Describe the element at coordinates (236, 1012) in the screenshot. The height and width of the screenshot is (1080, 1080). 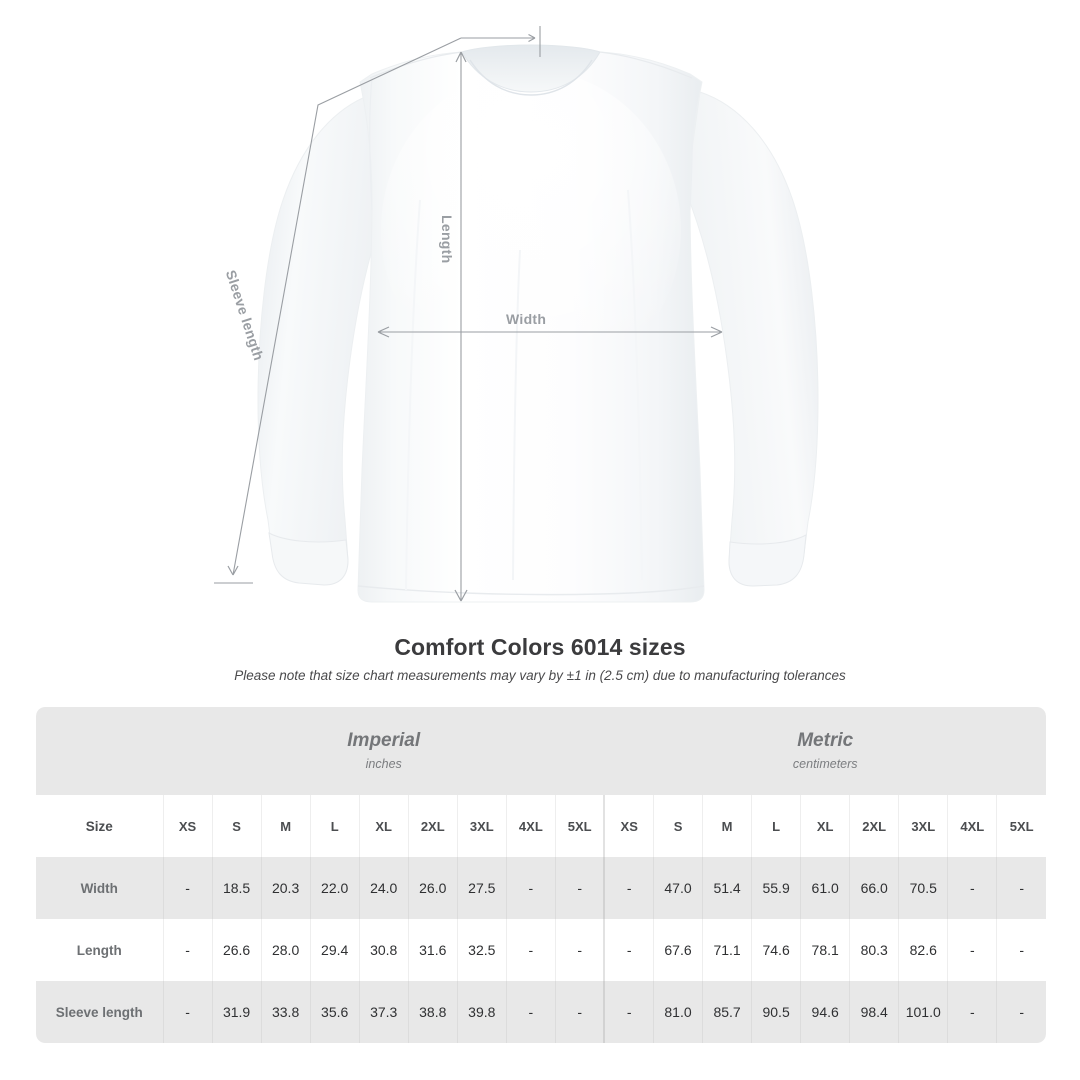
I see `cell-sleeve-length-imperial-s: 31.9` at that location.